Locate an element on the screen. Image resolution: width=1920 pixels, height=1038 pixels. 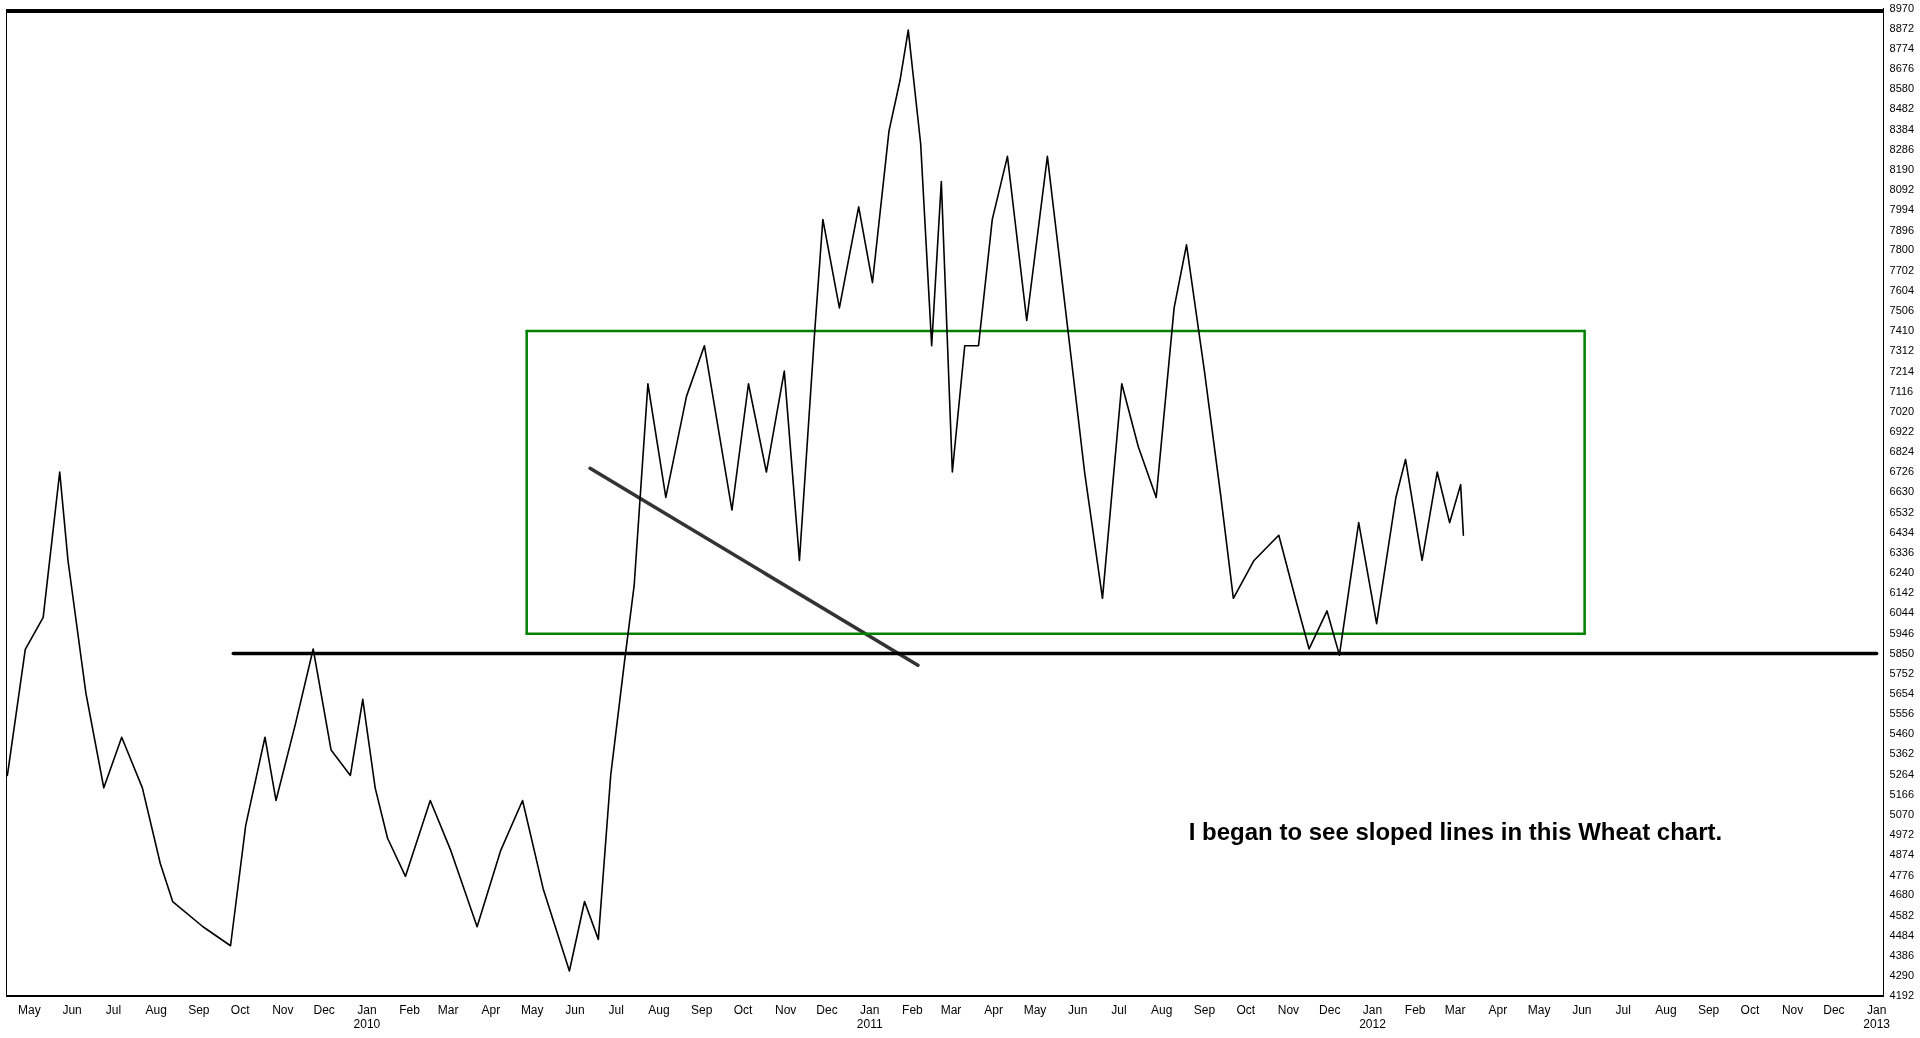
y-tick-label: 7896 is located at coordinates (1902, 229).